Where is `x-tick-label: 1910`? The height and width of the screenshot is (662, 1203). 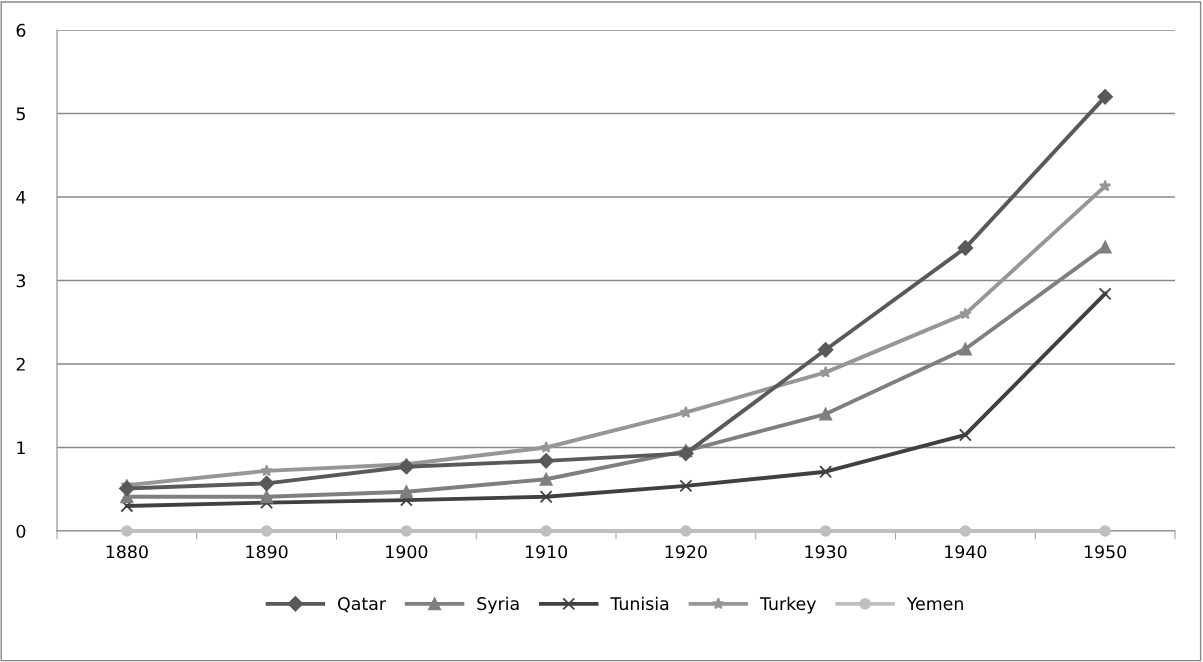 x-tick-label: 1910 is located at coordinates (546, 552).